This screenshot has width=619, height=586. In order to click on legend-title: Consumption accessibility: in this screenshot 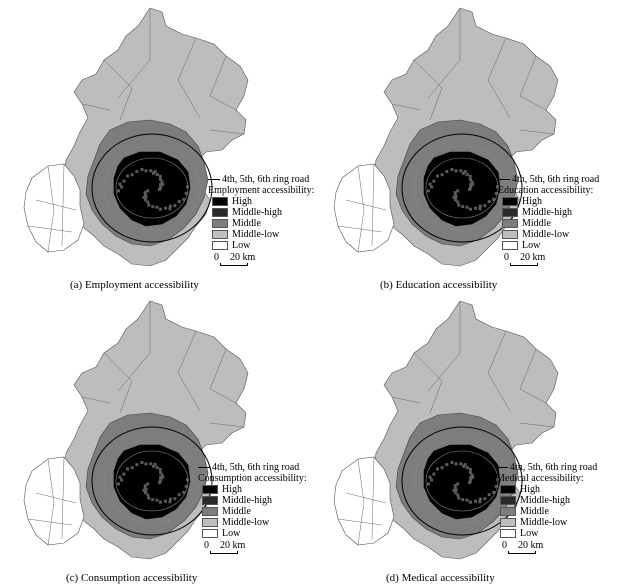, I will do `click(252, 478)`.